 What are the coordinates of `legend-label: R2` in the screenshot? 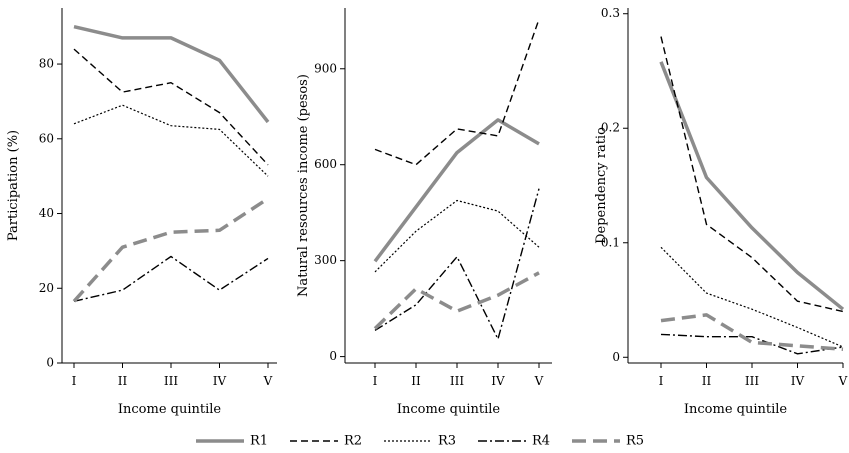 It's located at (353, 441).